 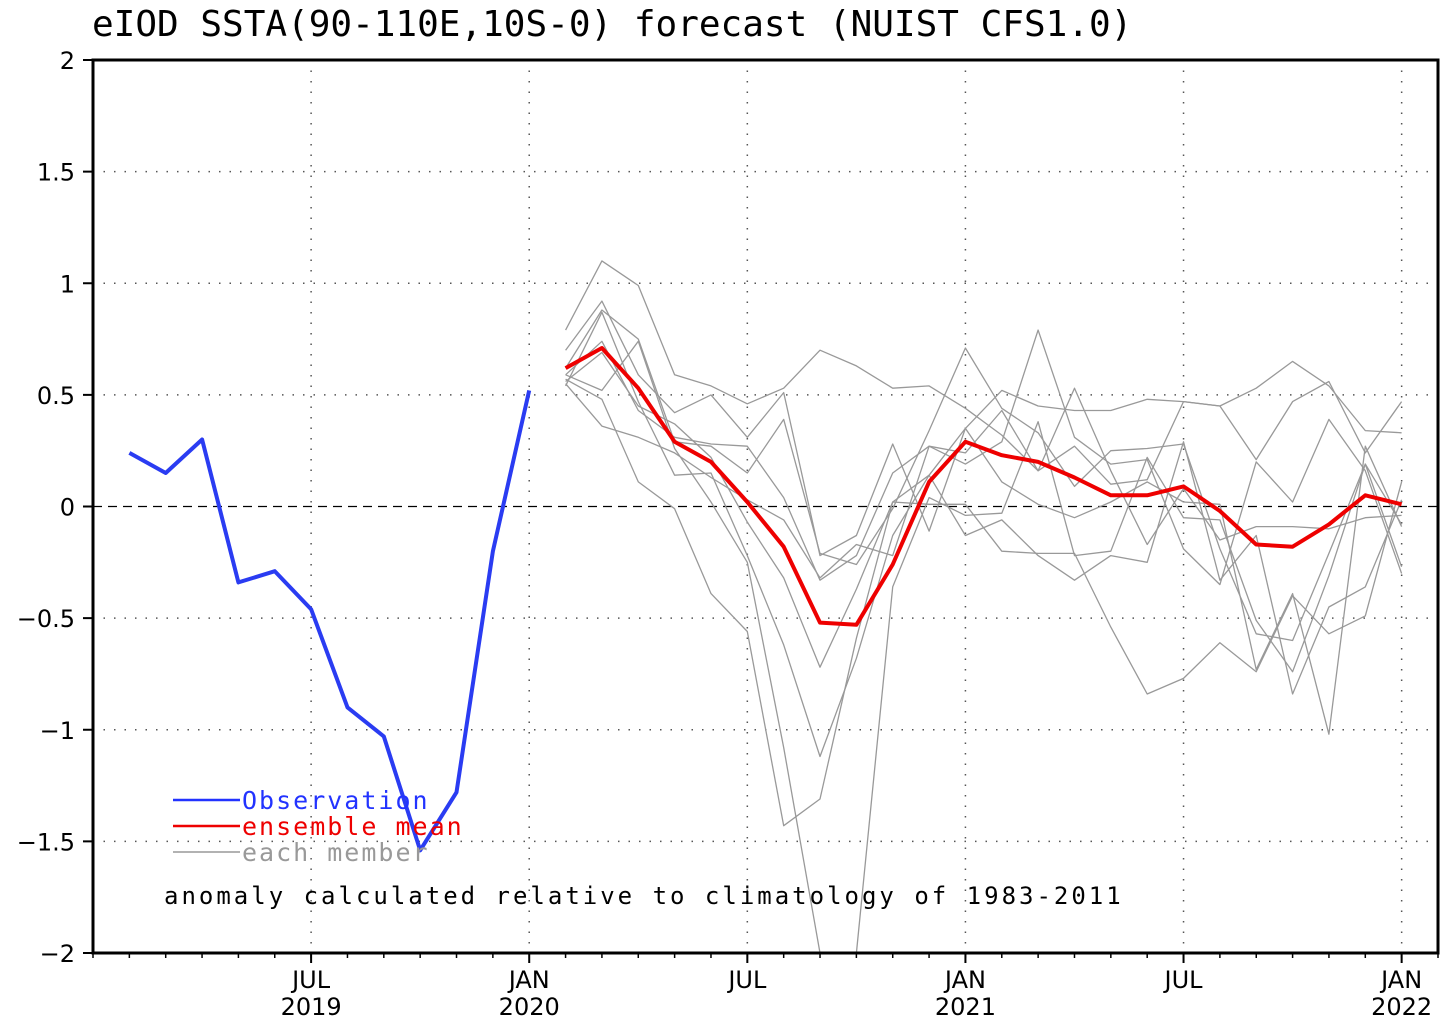 I want to click on observation-line, so click(x=330, y=621).